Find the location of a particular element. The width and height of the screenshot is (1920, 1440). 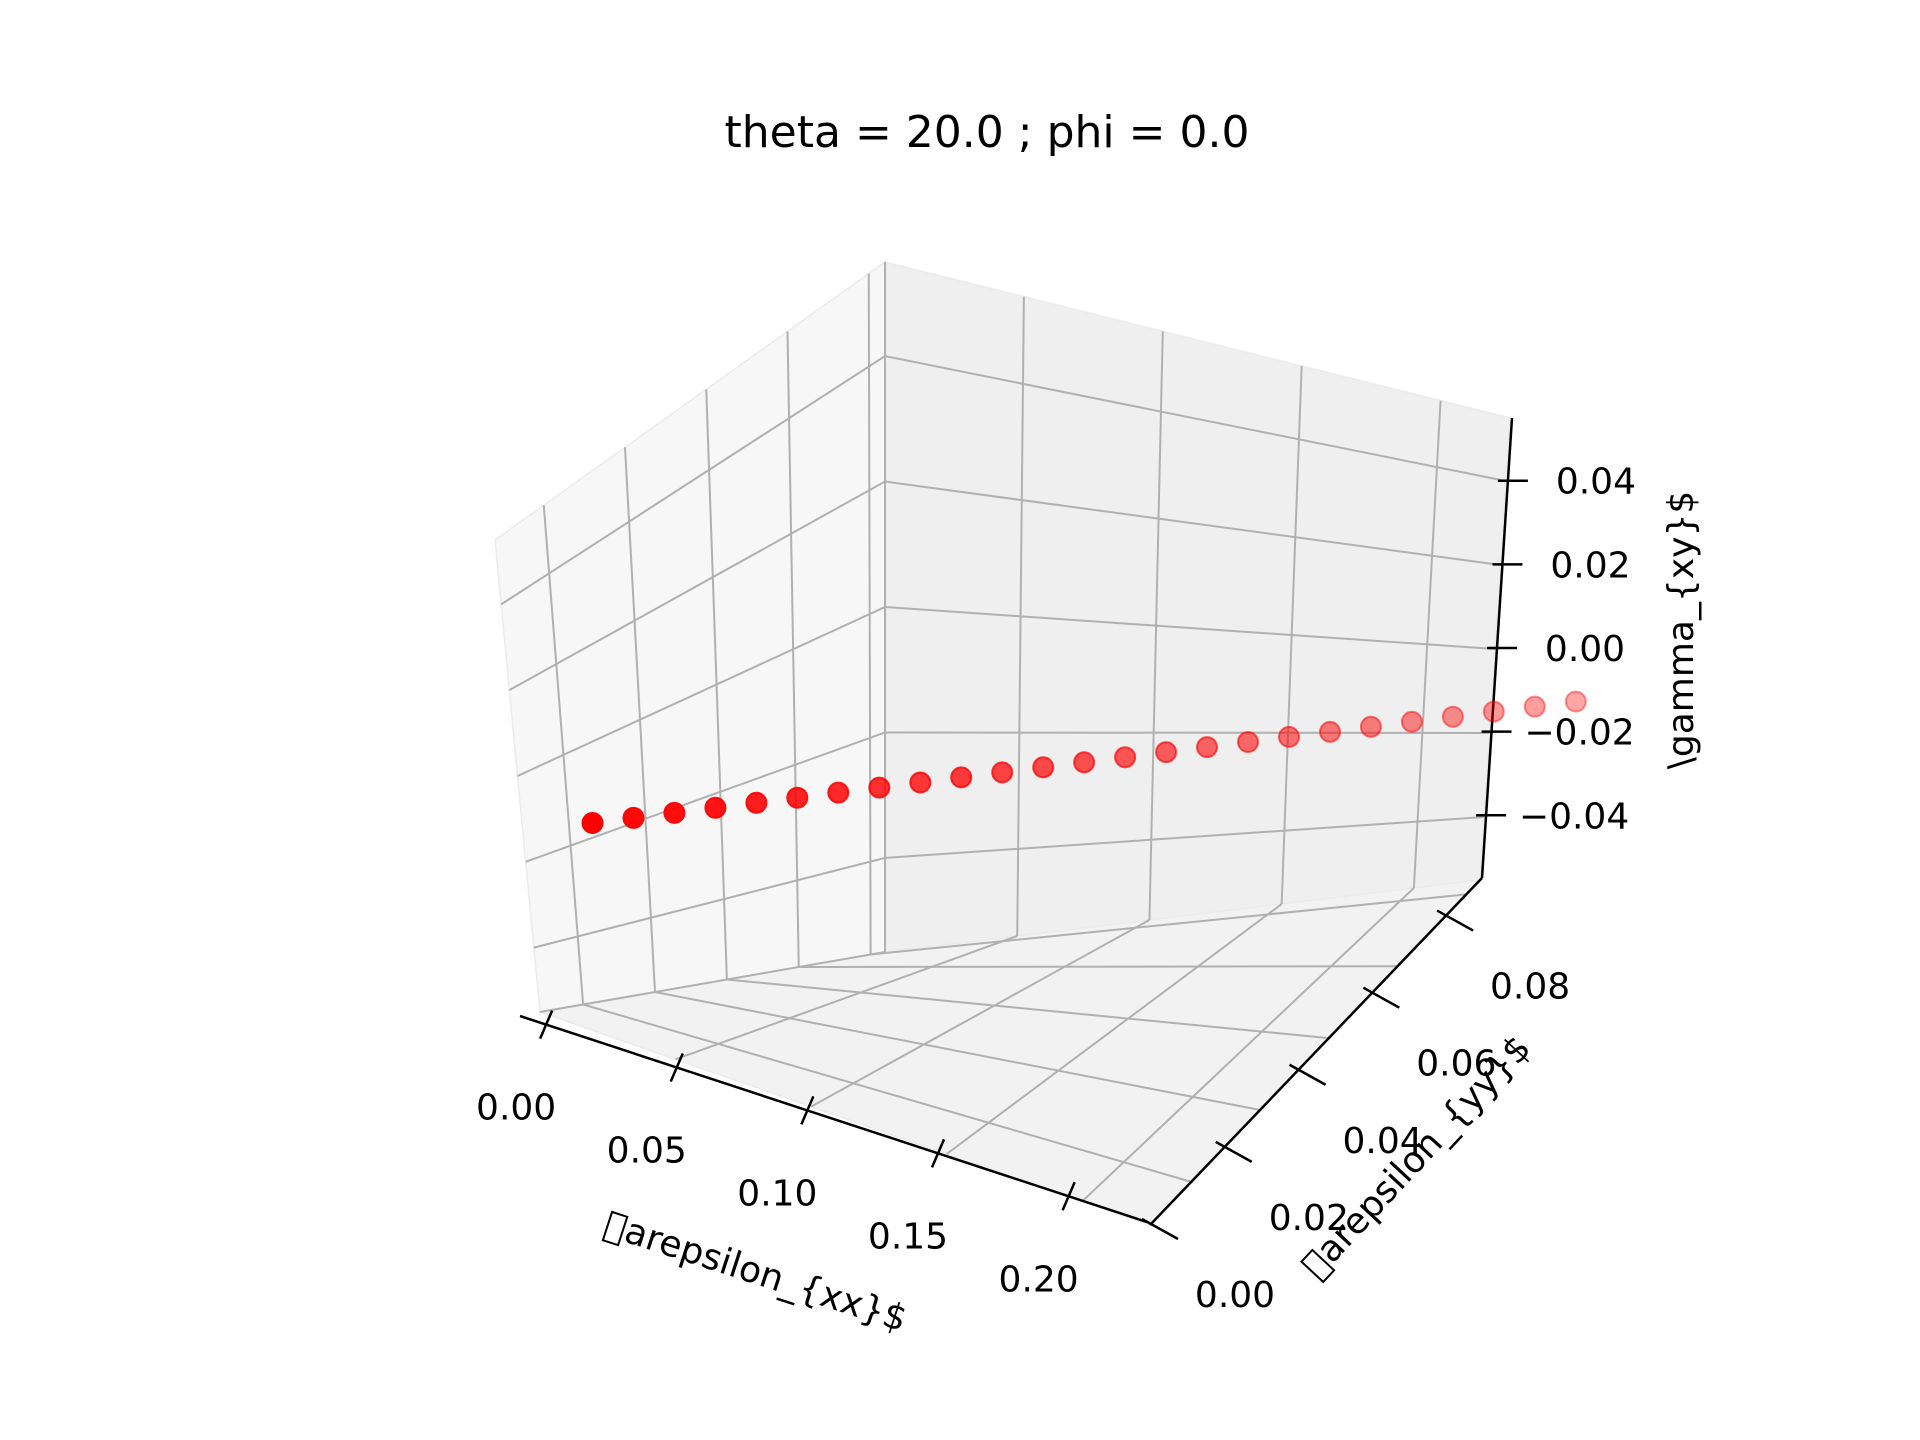

y-tick-label: 0.00 is located at coordinates (1235, 1295).